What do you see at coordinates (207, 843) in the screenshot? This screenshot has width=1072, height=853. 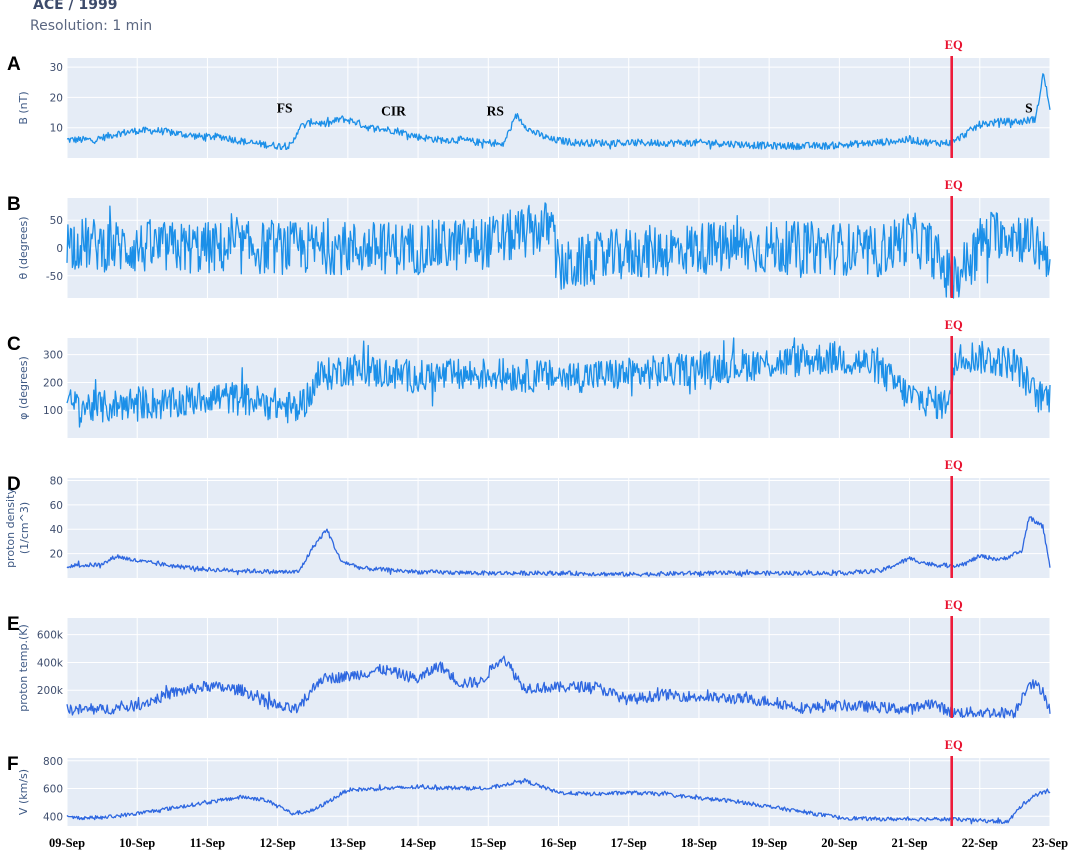 I see `x-tick-label: 11-Sep` at bounding box center [207, 843].